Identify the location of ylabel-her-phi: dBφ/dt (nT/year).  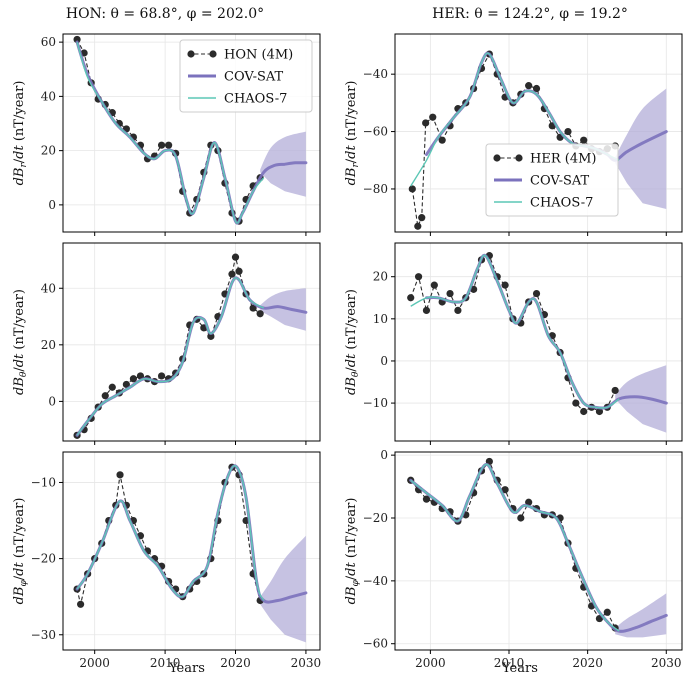
(352, 551).